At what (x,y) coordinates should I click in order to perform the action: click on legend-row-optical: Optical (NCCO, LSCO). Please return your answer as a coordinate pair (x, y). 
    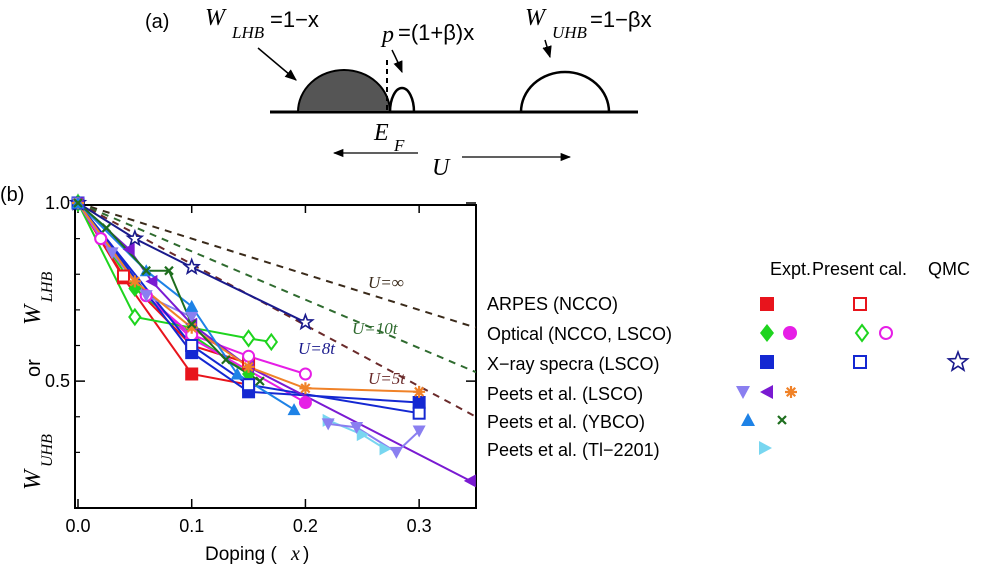
    Looking at the image, I should click on (579, 334).